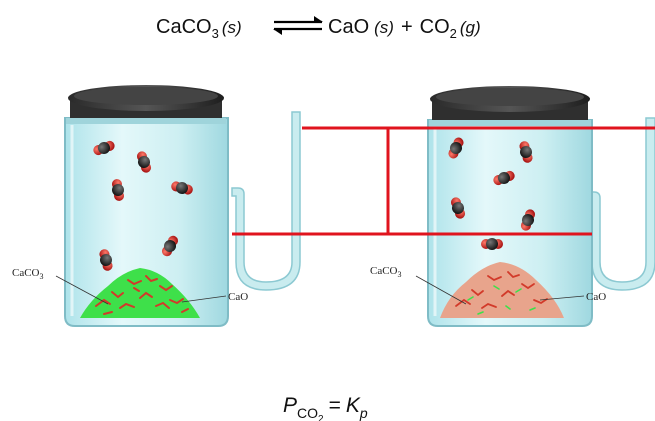 Image resolution: width=655 pixels, height=421 pixels. Describe the element at coordinates (184, 27) in the screenshot. I see `reactant-formula: CaCO` at that location.